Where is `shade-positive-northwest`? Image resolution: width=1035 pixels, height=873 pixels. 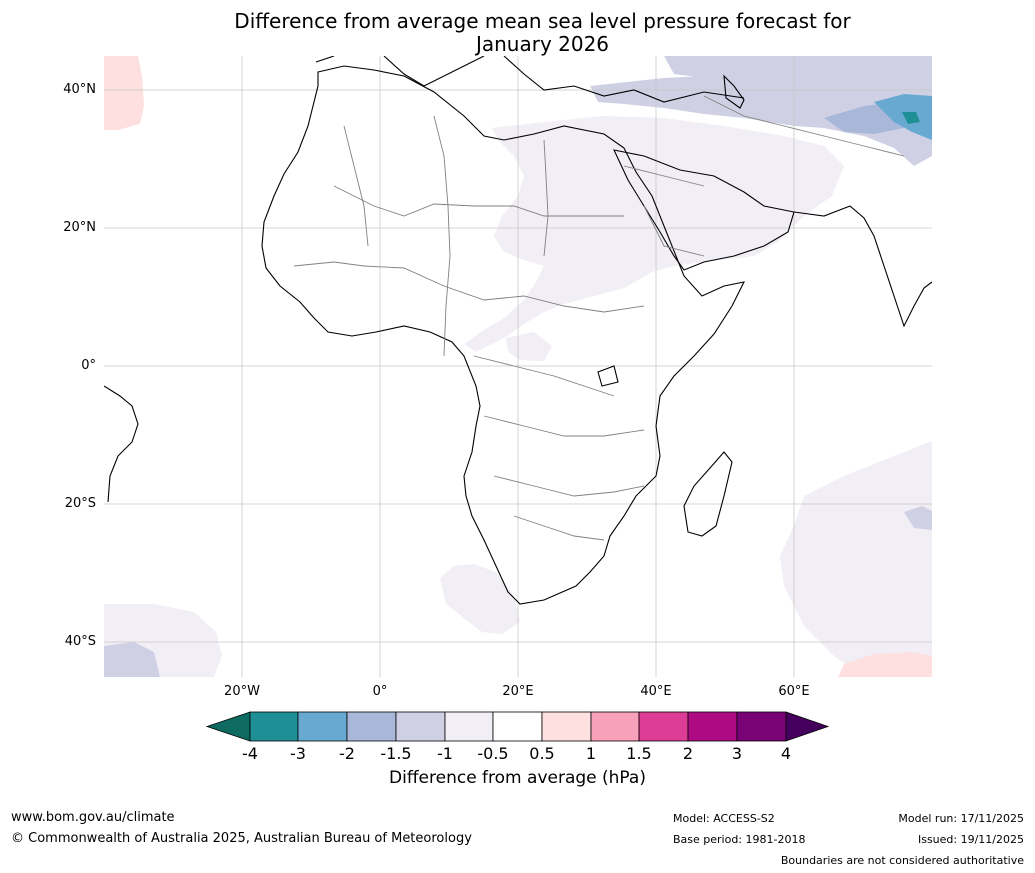
shade-positive-northwest is located at coordinates (124, 93).